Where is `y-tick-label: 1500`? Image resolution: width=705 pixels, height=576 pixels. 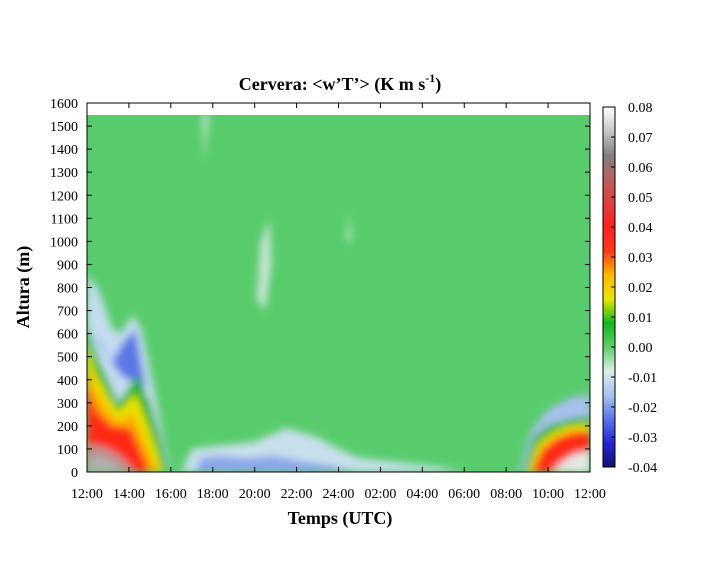
y-tick-label: 1500 is located at coordinates (64, 127).